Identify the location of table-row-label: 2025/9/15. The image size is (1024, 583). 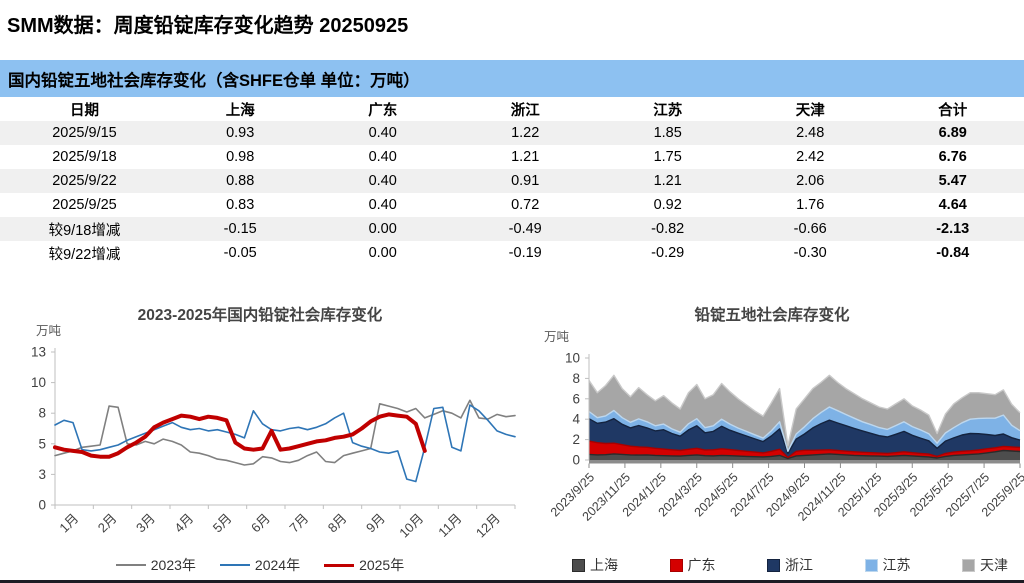
(84, 133).